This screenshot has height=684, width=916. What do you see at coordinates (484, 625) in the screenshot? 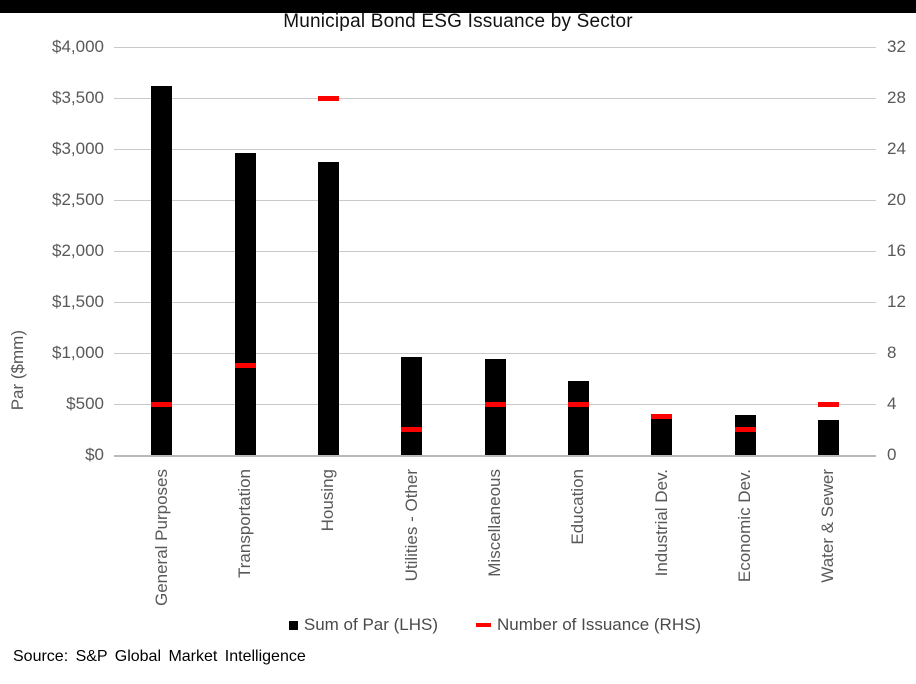
I see `dash-series-swatch-icon` at bounding box center [484, 625].